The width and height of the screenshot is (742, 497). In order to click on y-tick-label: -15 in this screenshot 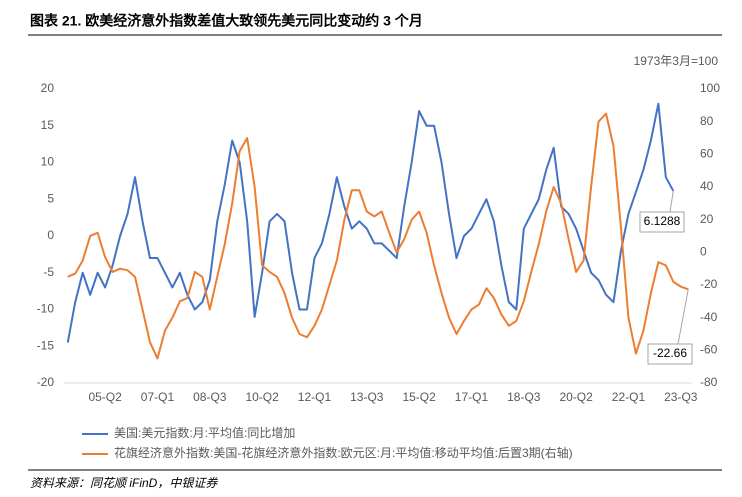, I will do `click(46, 345)`.